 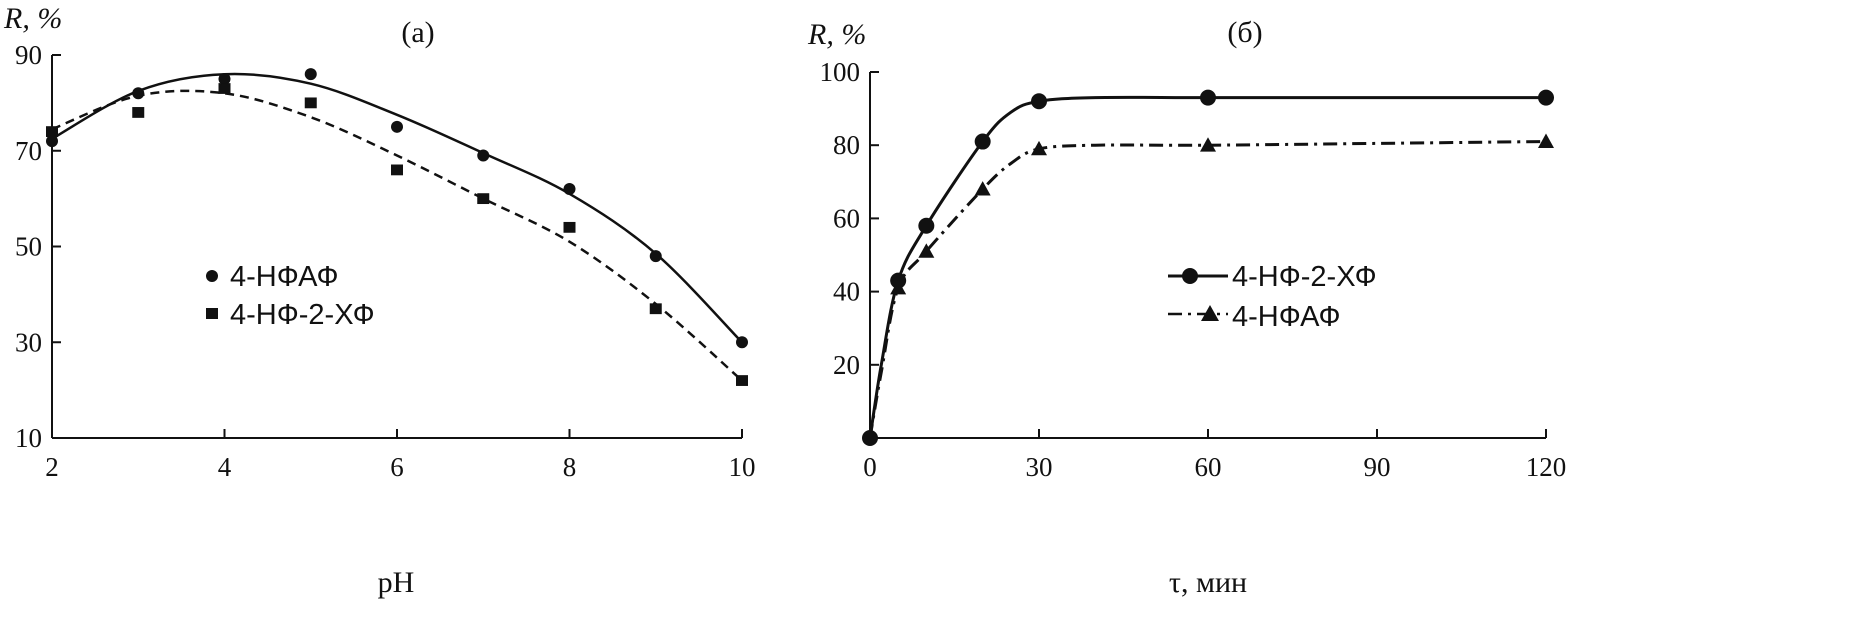 I want to click on legend-b-label-1: 4-НФАФ, so click(x=1286, y=317).